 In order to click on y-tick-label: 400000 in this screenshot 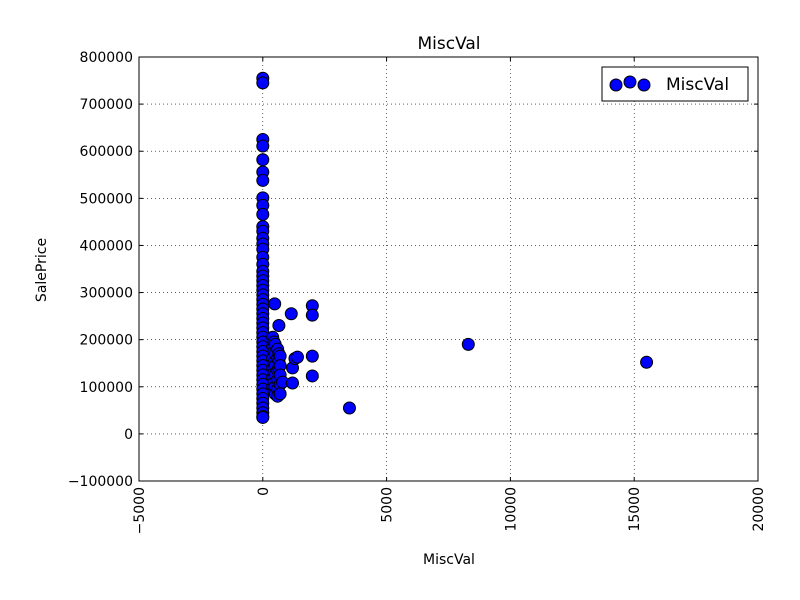, I will do `click(106, 246)`.